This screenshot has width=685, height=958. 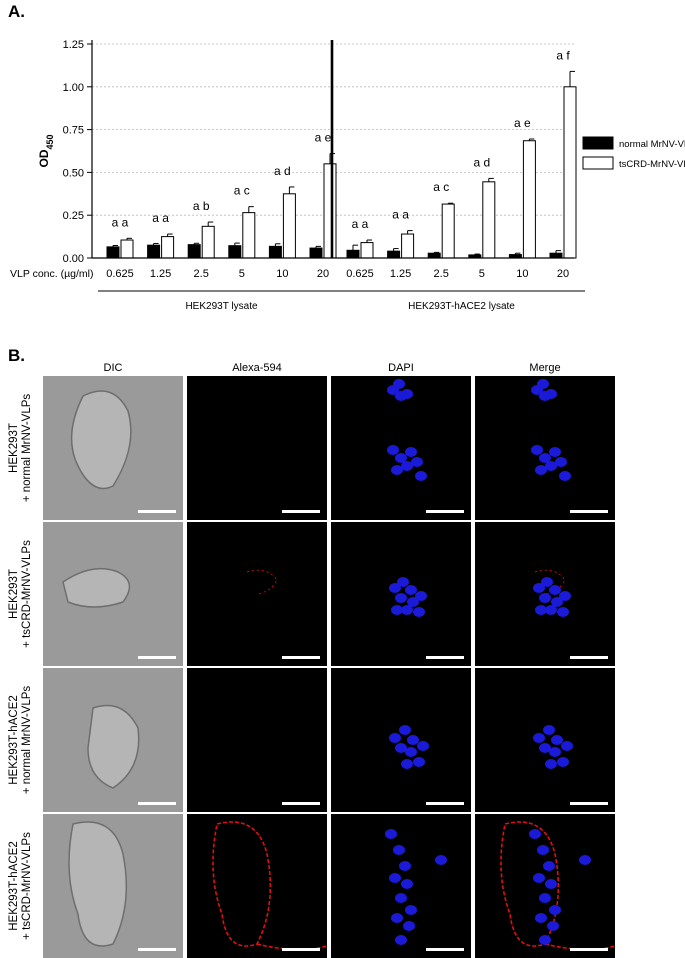 What do you see at coordinates (73, 216) in the screenshot?
I see `y-tick-label: 0.25` at bounding box center [73, 216].